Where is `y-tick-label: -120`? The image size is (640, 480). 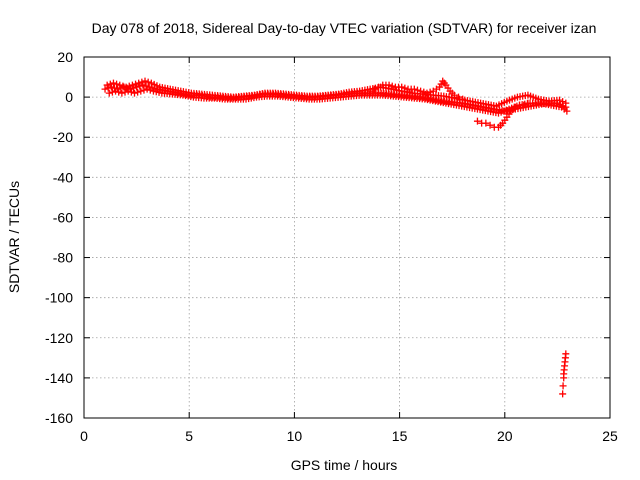
y-tick-label: -120 is located at coordinates (59, 338).